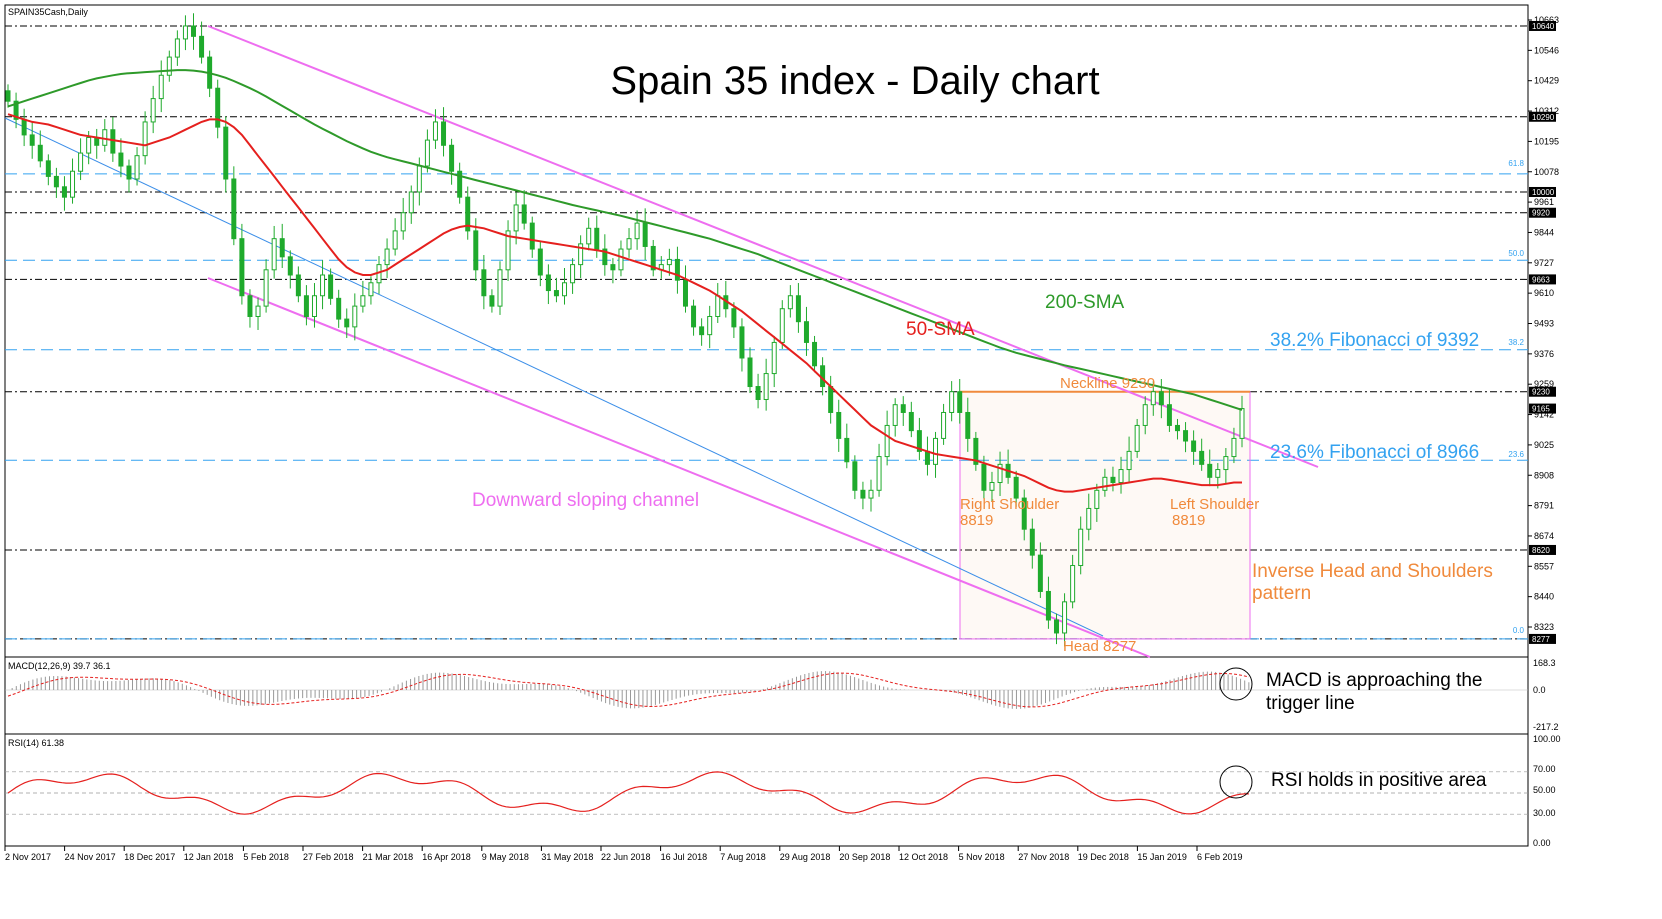 Image resolution: width=1662 pixels, height=919 pixels. I want to click on rsi-tick-0: 0.00, so click(1542, 843).